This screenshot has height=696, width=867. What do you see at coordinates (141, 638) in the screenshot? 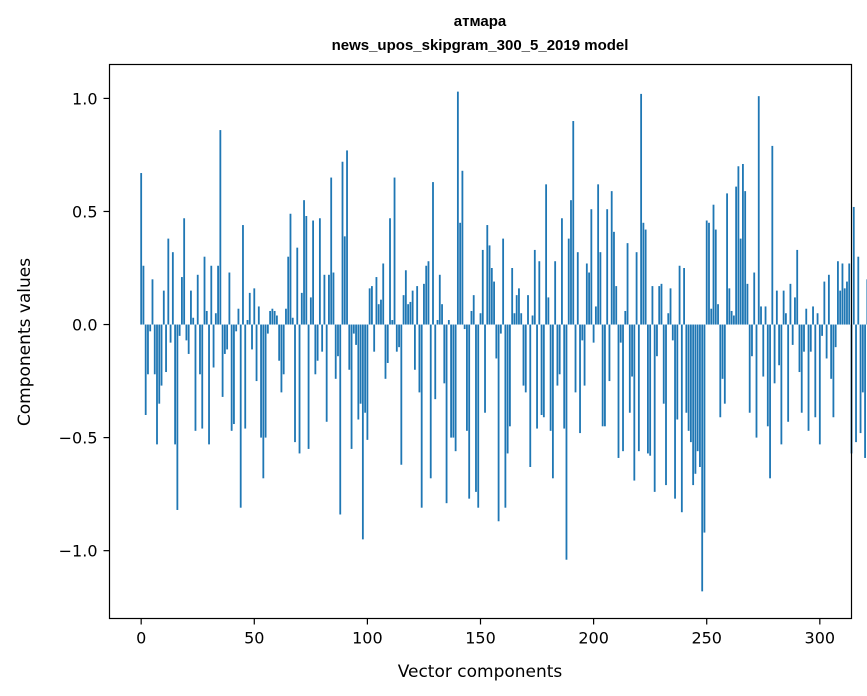
I see `x-tick-label-0: 0` at bounding box center [141, 638].